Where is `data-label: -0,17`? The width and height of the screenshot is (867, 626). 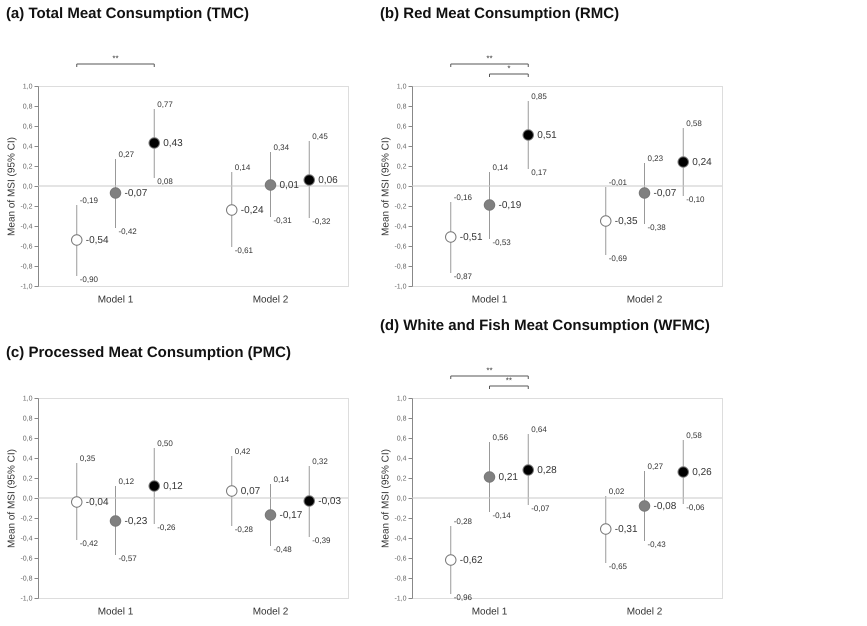
data-label: -0,17 is located at coordinates (291, 515).